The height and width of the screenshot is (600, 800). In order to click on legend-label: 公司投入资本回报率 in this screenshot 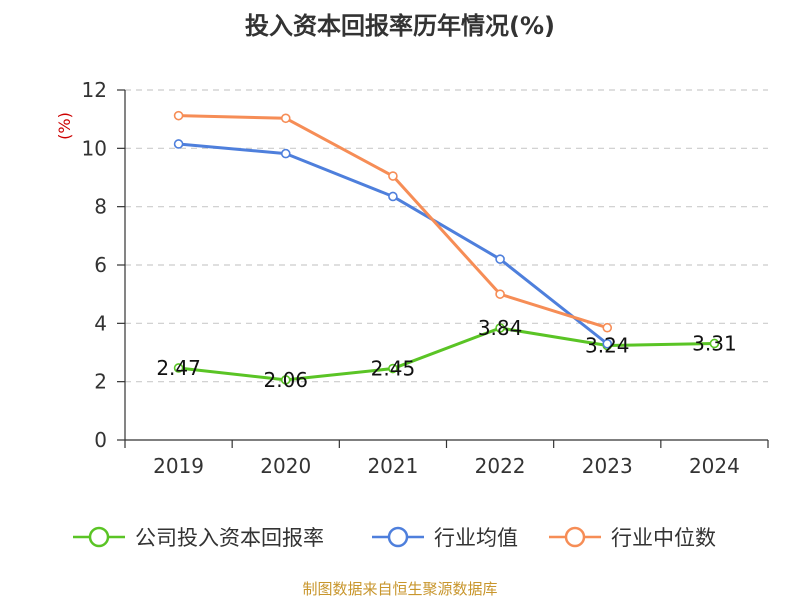, I will do `click(229, 538)`.